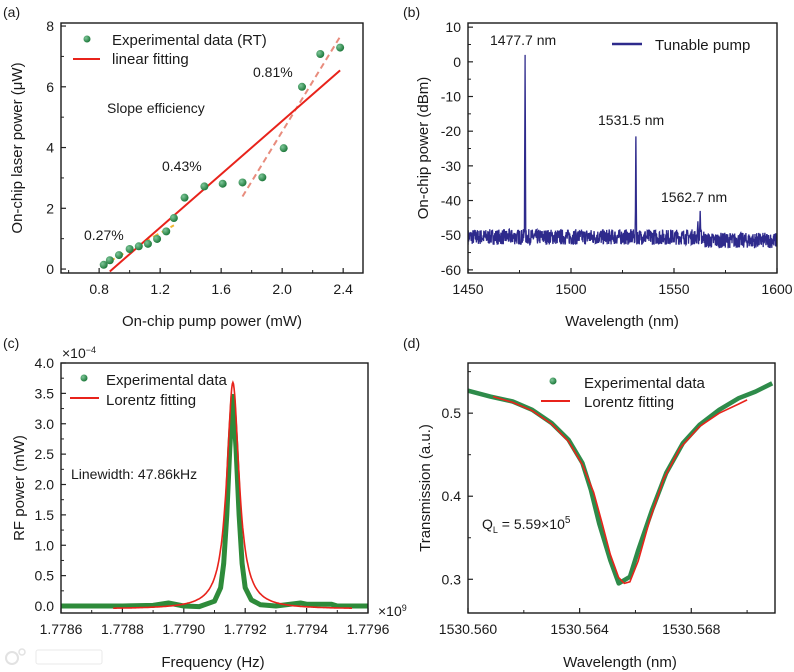 This screenshot has width=794, height=672. Describe the element at coordinates (411, 343) in the screenshot. I see `panel-label: (d)` at that location.